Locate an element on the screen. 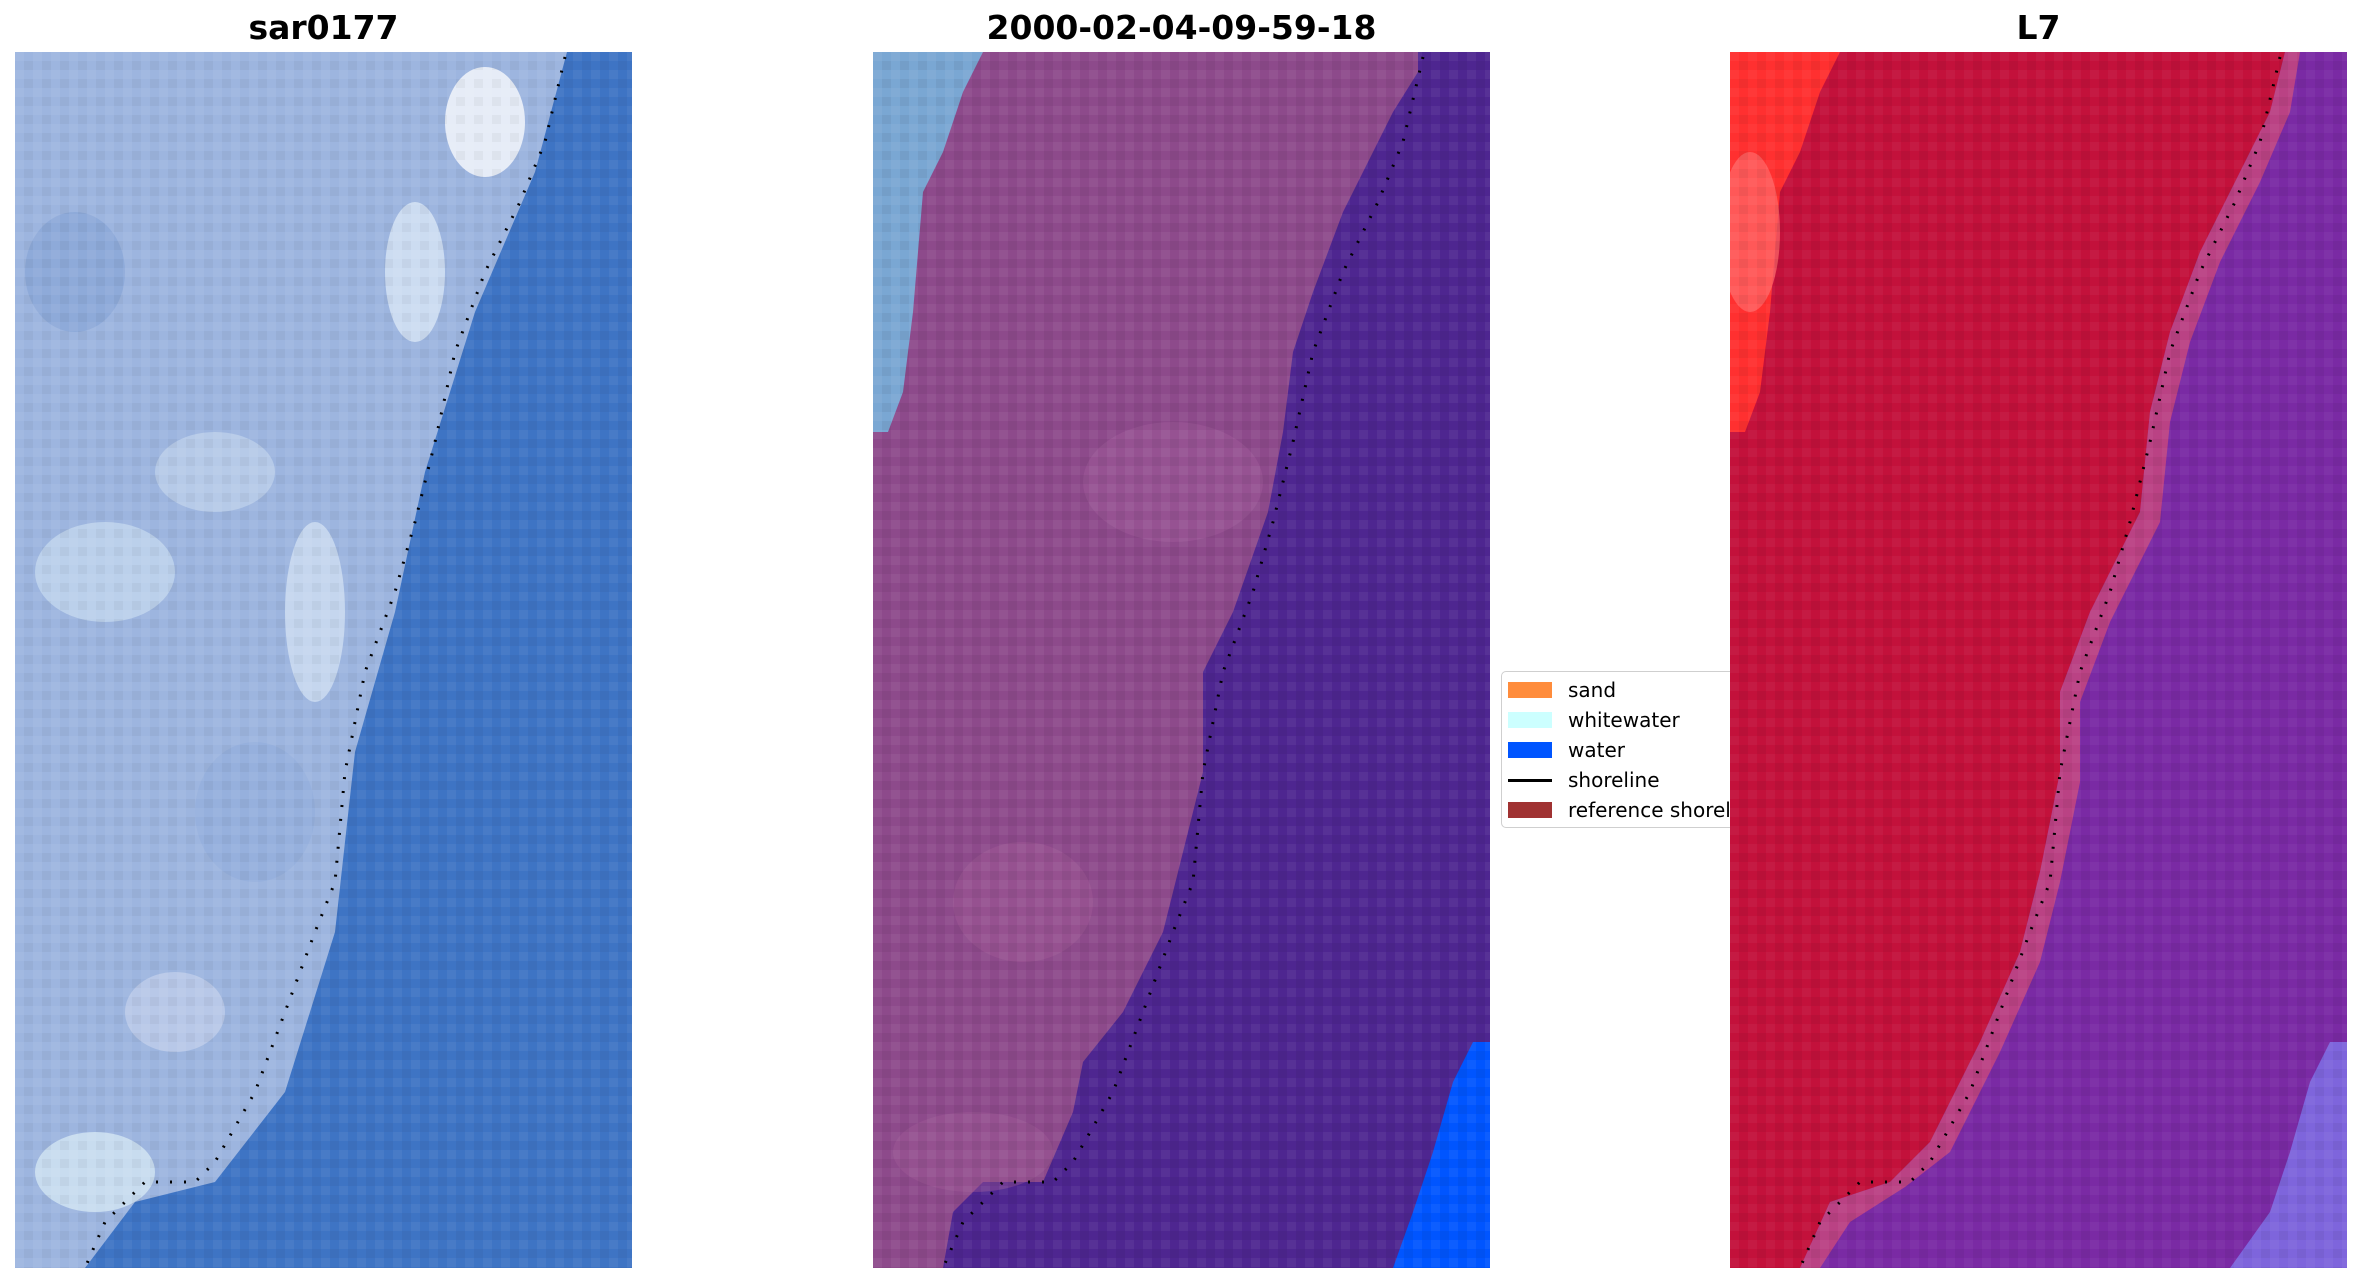  legend-swatch-reference-shoreline is located at coordinates (1530, 810).